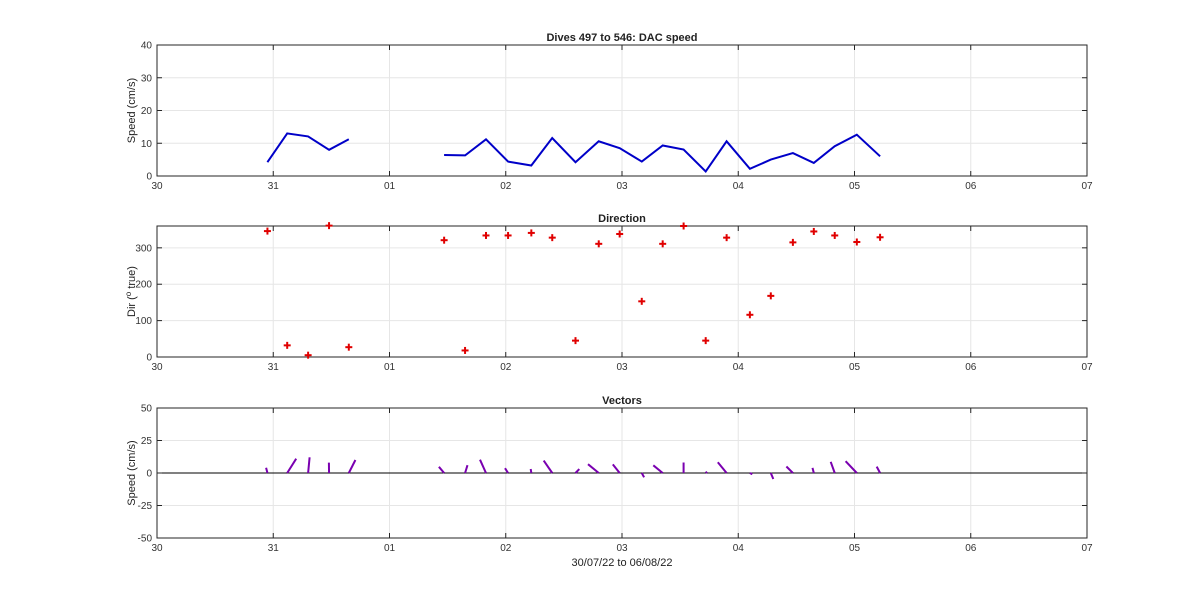  What do you see at coordinates (147, 144) in the screenshot?
I see `y-tick-label: 10` at bounding box center [147, 144].